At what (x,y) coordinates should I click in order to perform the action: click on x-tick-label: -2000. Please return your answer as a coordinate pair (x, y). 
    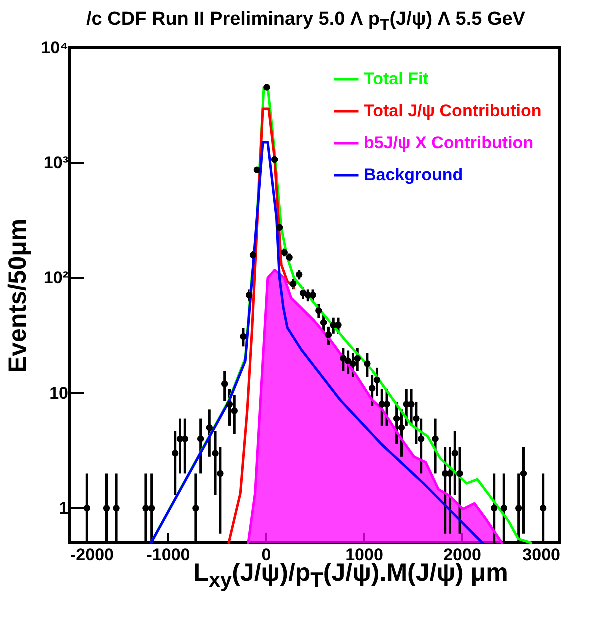
    Looking at the image, I should click on (92, 555).